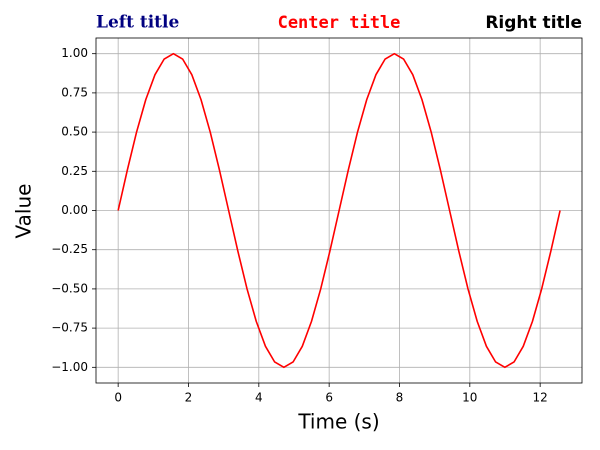  I want to click on y-tick-label: −1.00, so click(69, 367).